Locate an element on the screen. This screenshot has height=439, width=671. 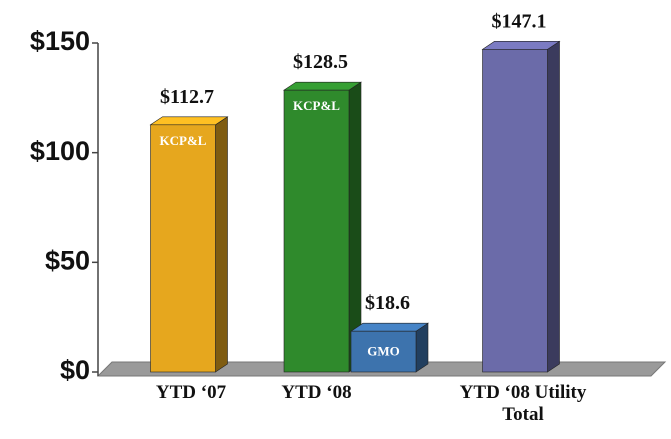
x-tick-label: YTD ‘08 is located at coordinates (316, 392).